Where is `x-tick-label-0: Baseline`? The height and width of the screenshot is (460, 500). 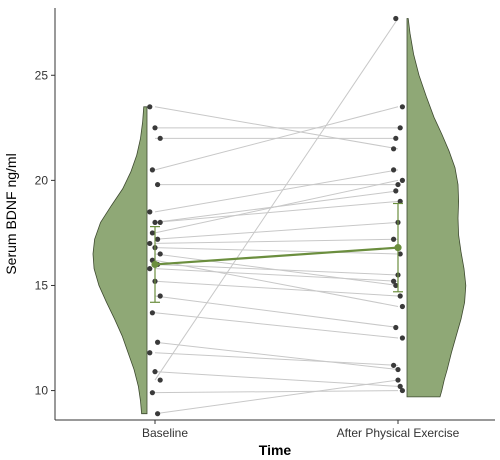
x-tick-label-0: Baseline is located at coordinates (165, 433).